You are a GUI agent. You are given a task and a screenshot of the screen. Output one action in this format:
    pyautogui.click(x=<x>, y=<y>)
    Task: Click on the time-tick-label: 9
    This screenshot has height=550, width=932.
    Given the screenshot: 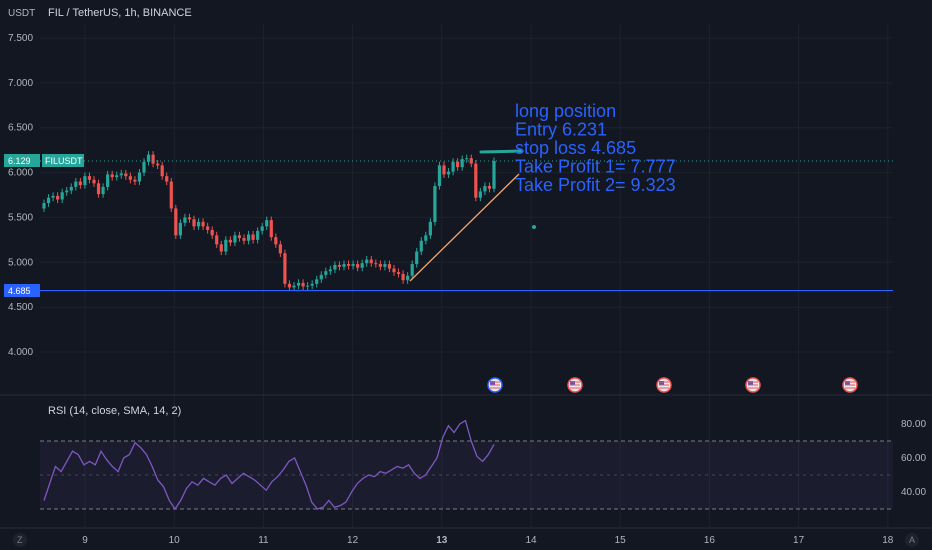 What is the action you would take?
    pyautogui.click(x=85, y=540)
    